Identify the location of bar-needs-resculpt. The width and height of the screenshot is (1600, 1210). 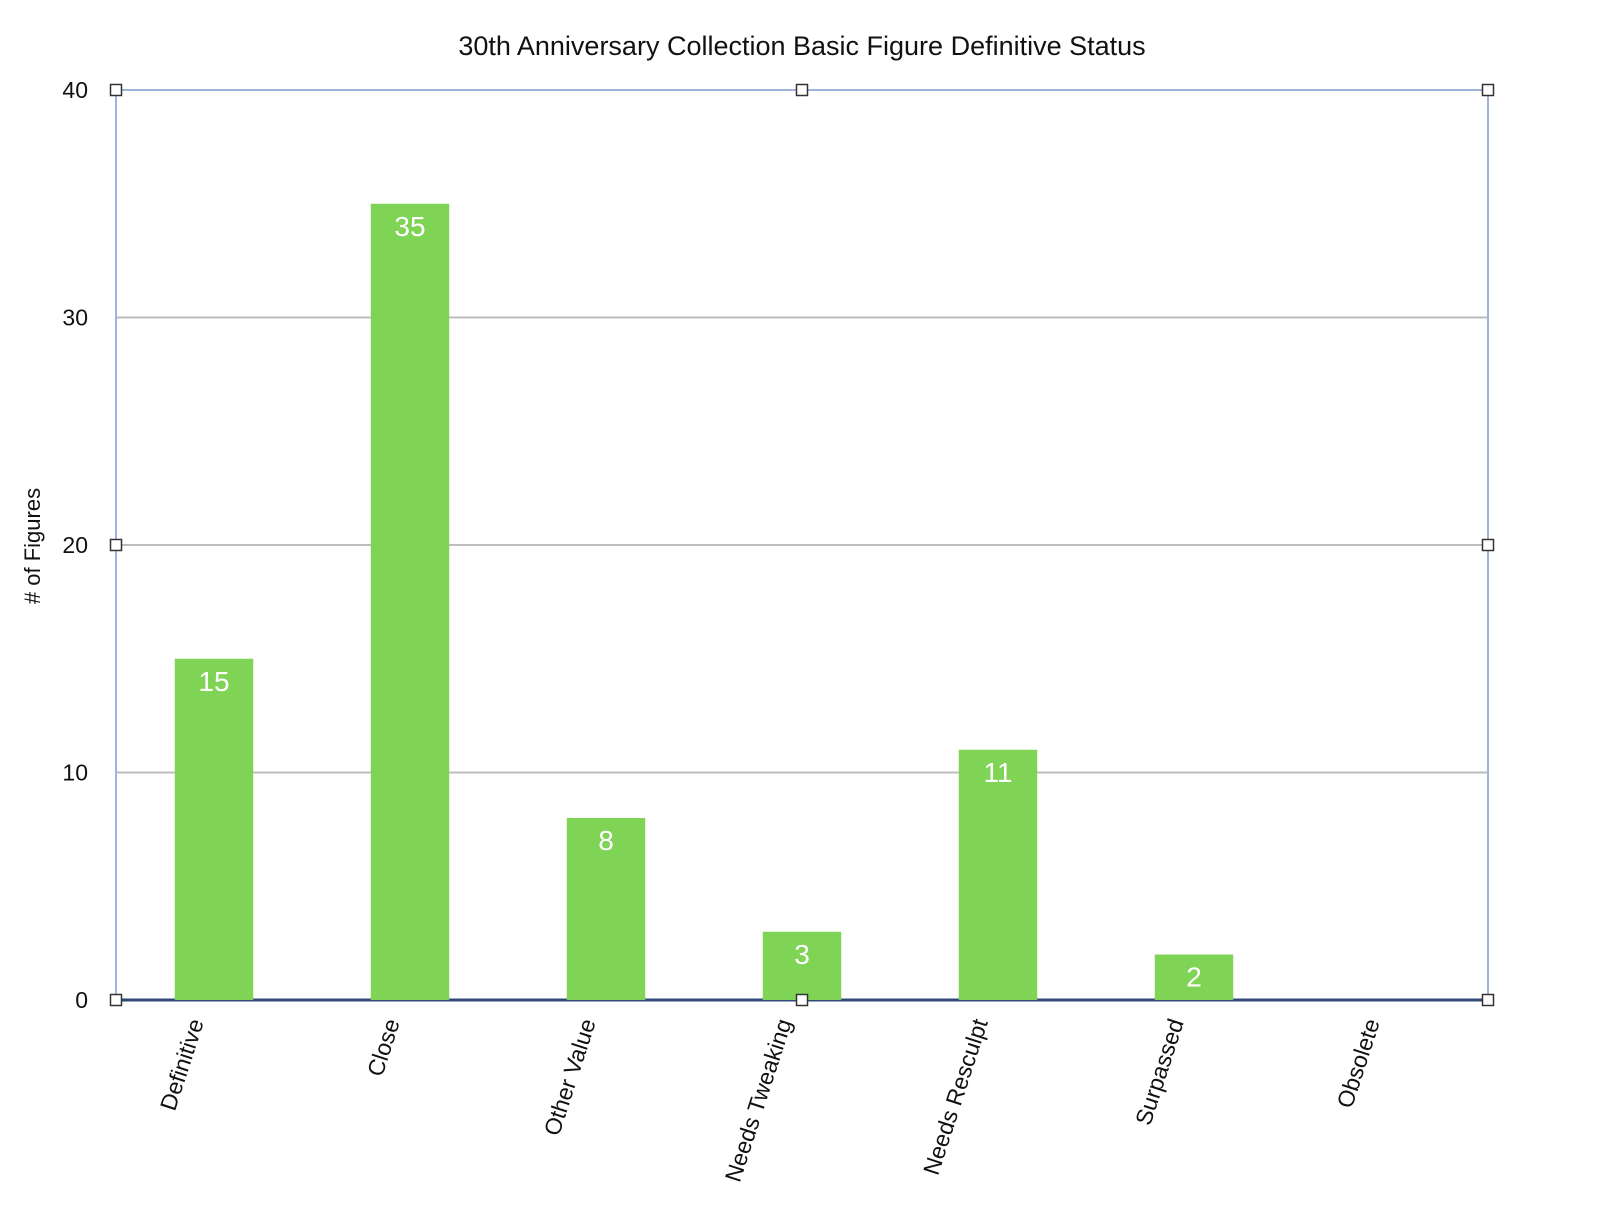
(998, 874).